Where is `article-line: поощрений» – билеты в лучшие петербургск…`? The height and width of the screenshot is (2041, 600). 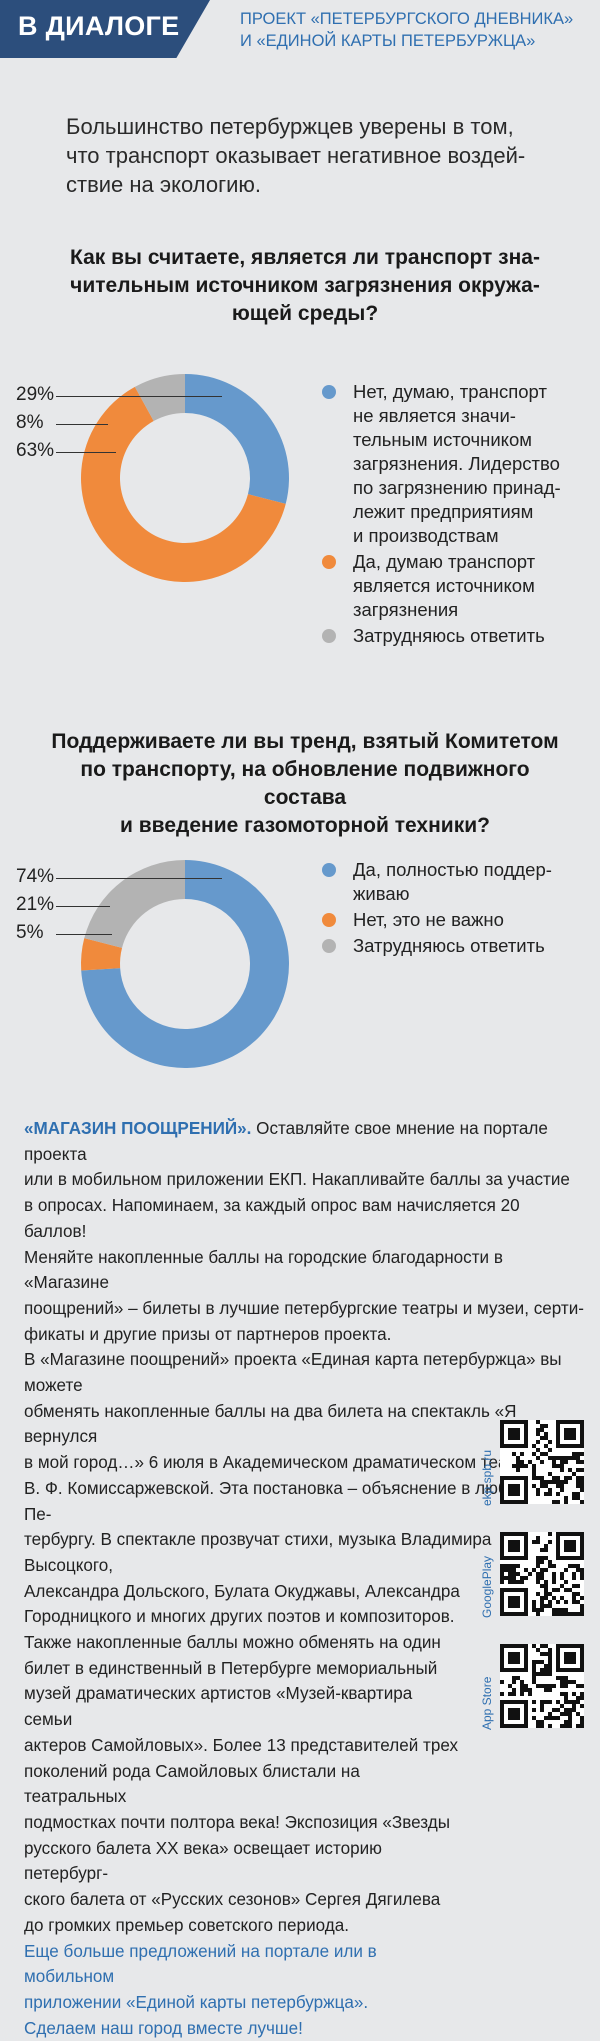
article-line: поощрений» – билеты в лучшие петербургск… is located at coordinates (304, 1308).